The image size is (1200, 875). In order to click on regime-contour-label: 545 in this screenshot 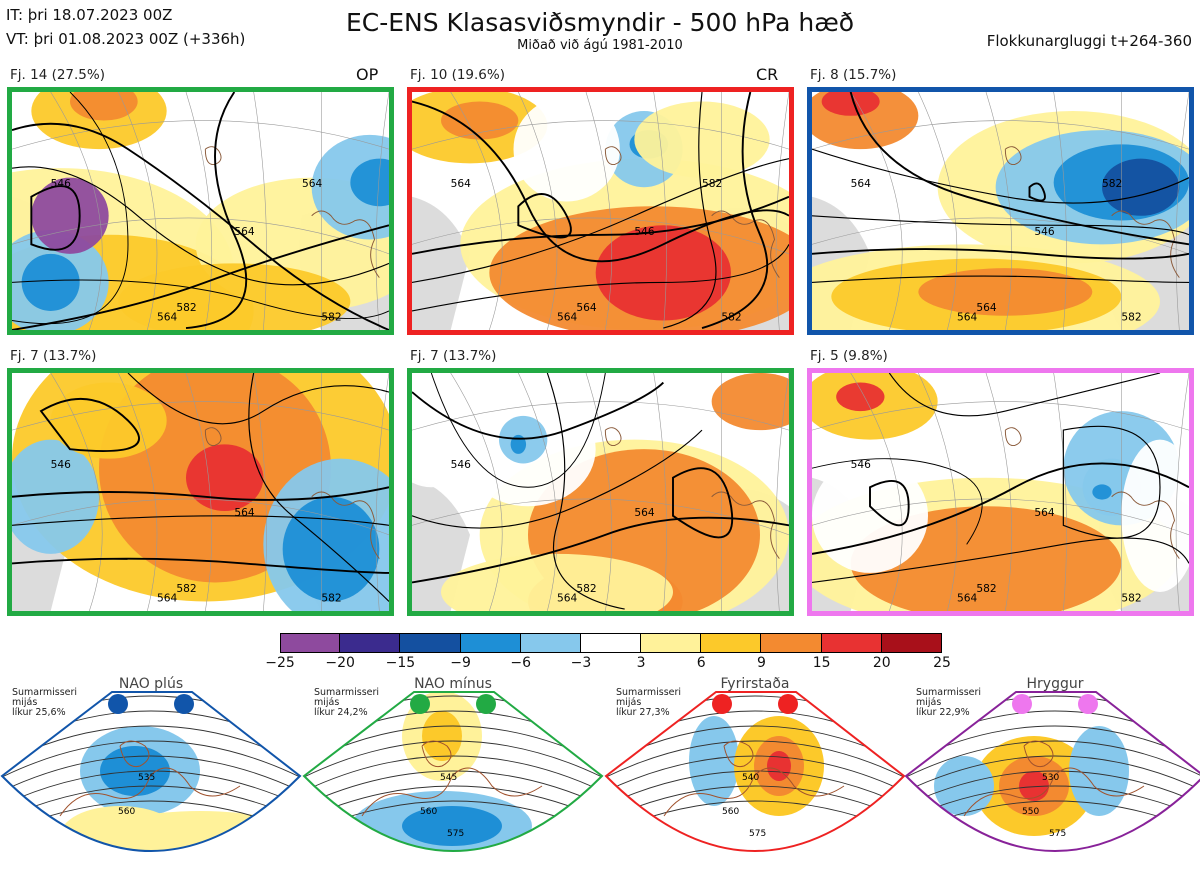, I will do `click(448, 778)`.